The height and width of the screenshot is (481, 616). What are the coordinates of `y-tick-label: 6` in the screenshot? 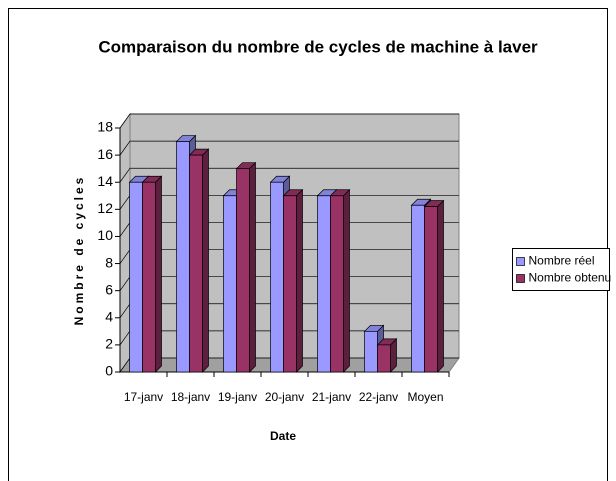 It's located at (109, 289).